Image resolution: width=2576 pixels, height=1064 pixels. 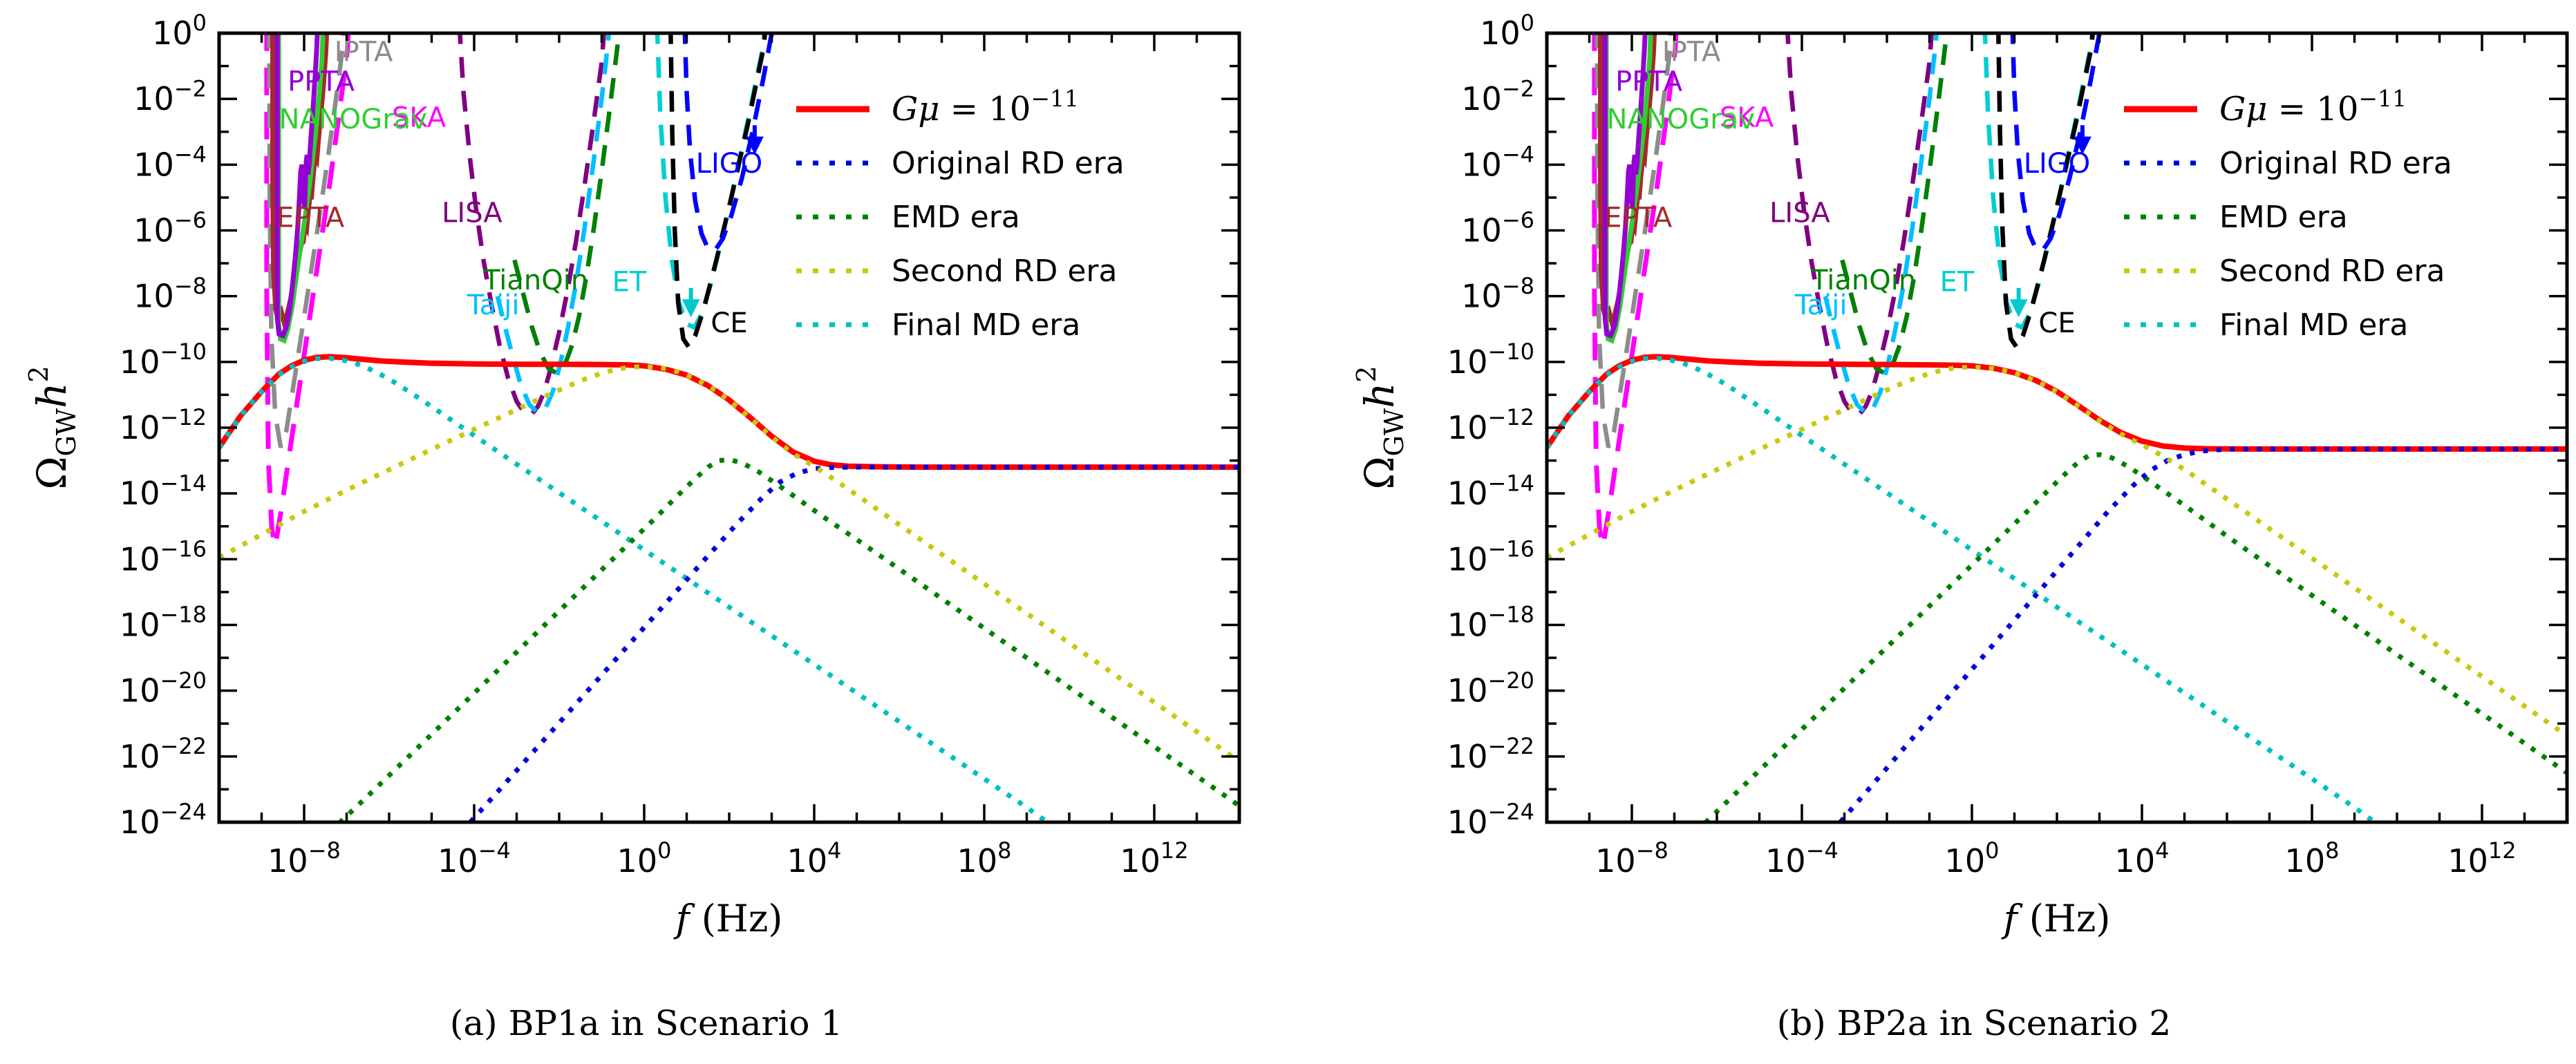 What do you see at coordinates (1972, 858) in the screenshot?
I see `x-tick-label: 10⁰` at bounding box center [1972, 858].